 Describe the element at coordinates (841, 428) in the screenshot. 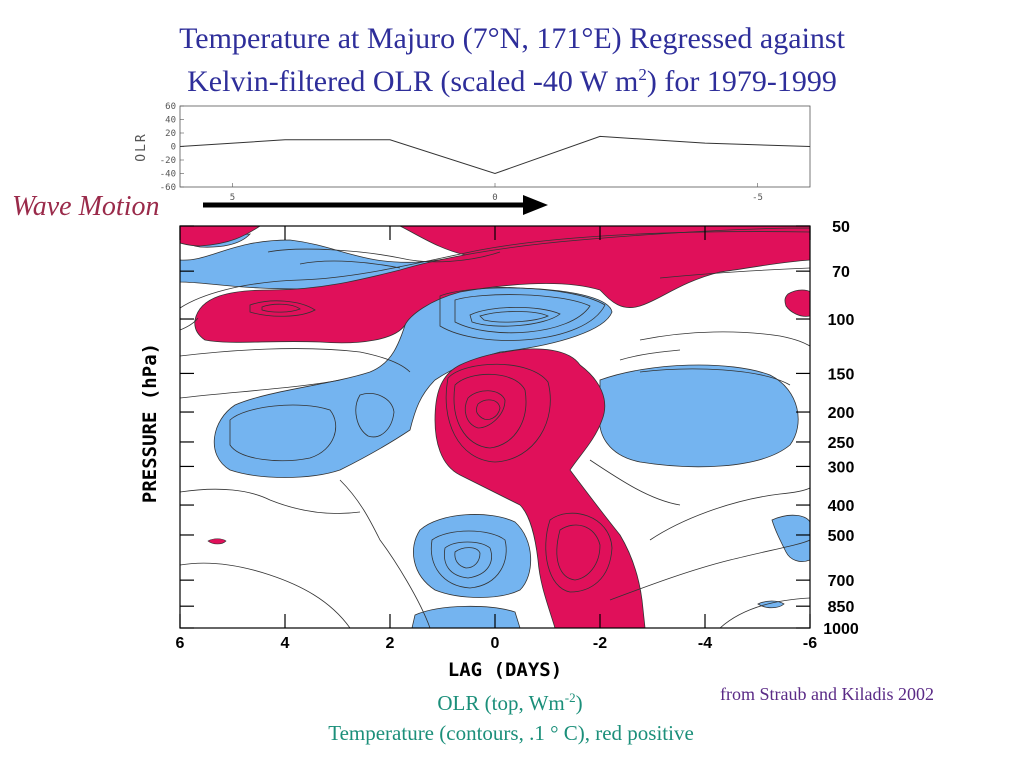

I see `pressure-tick-labels: 50 70 100 150 200 250 300 400 500 700 850 1000` at that location.